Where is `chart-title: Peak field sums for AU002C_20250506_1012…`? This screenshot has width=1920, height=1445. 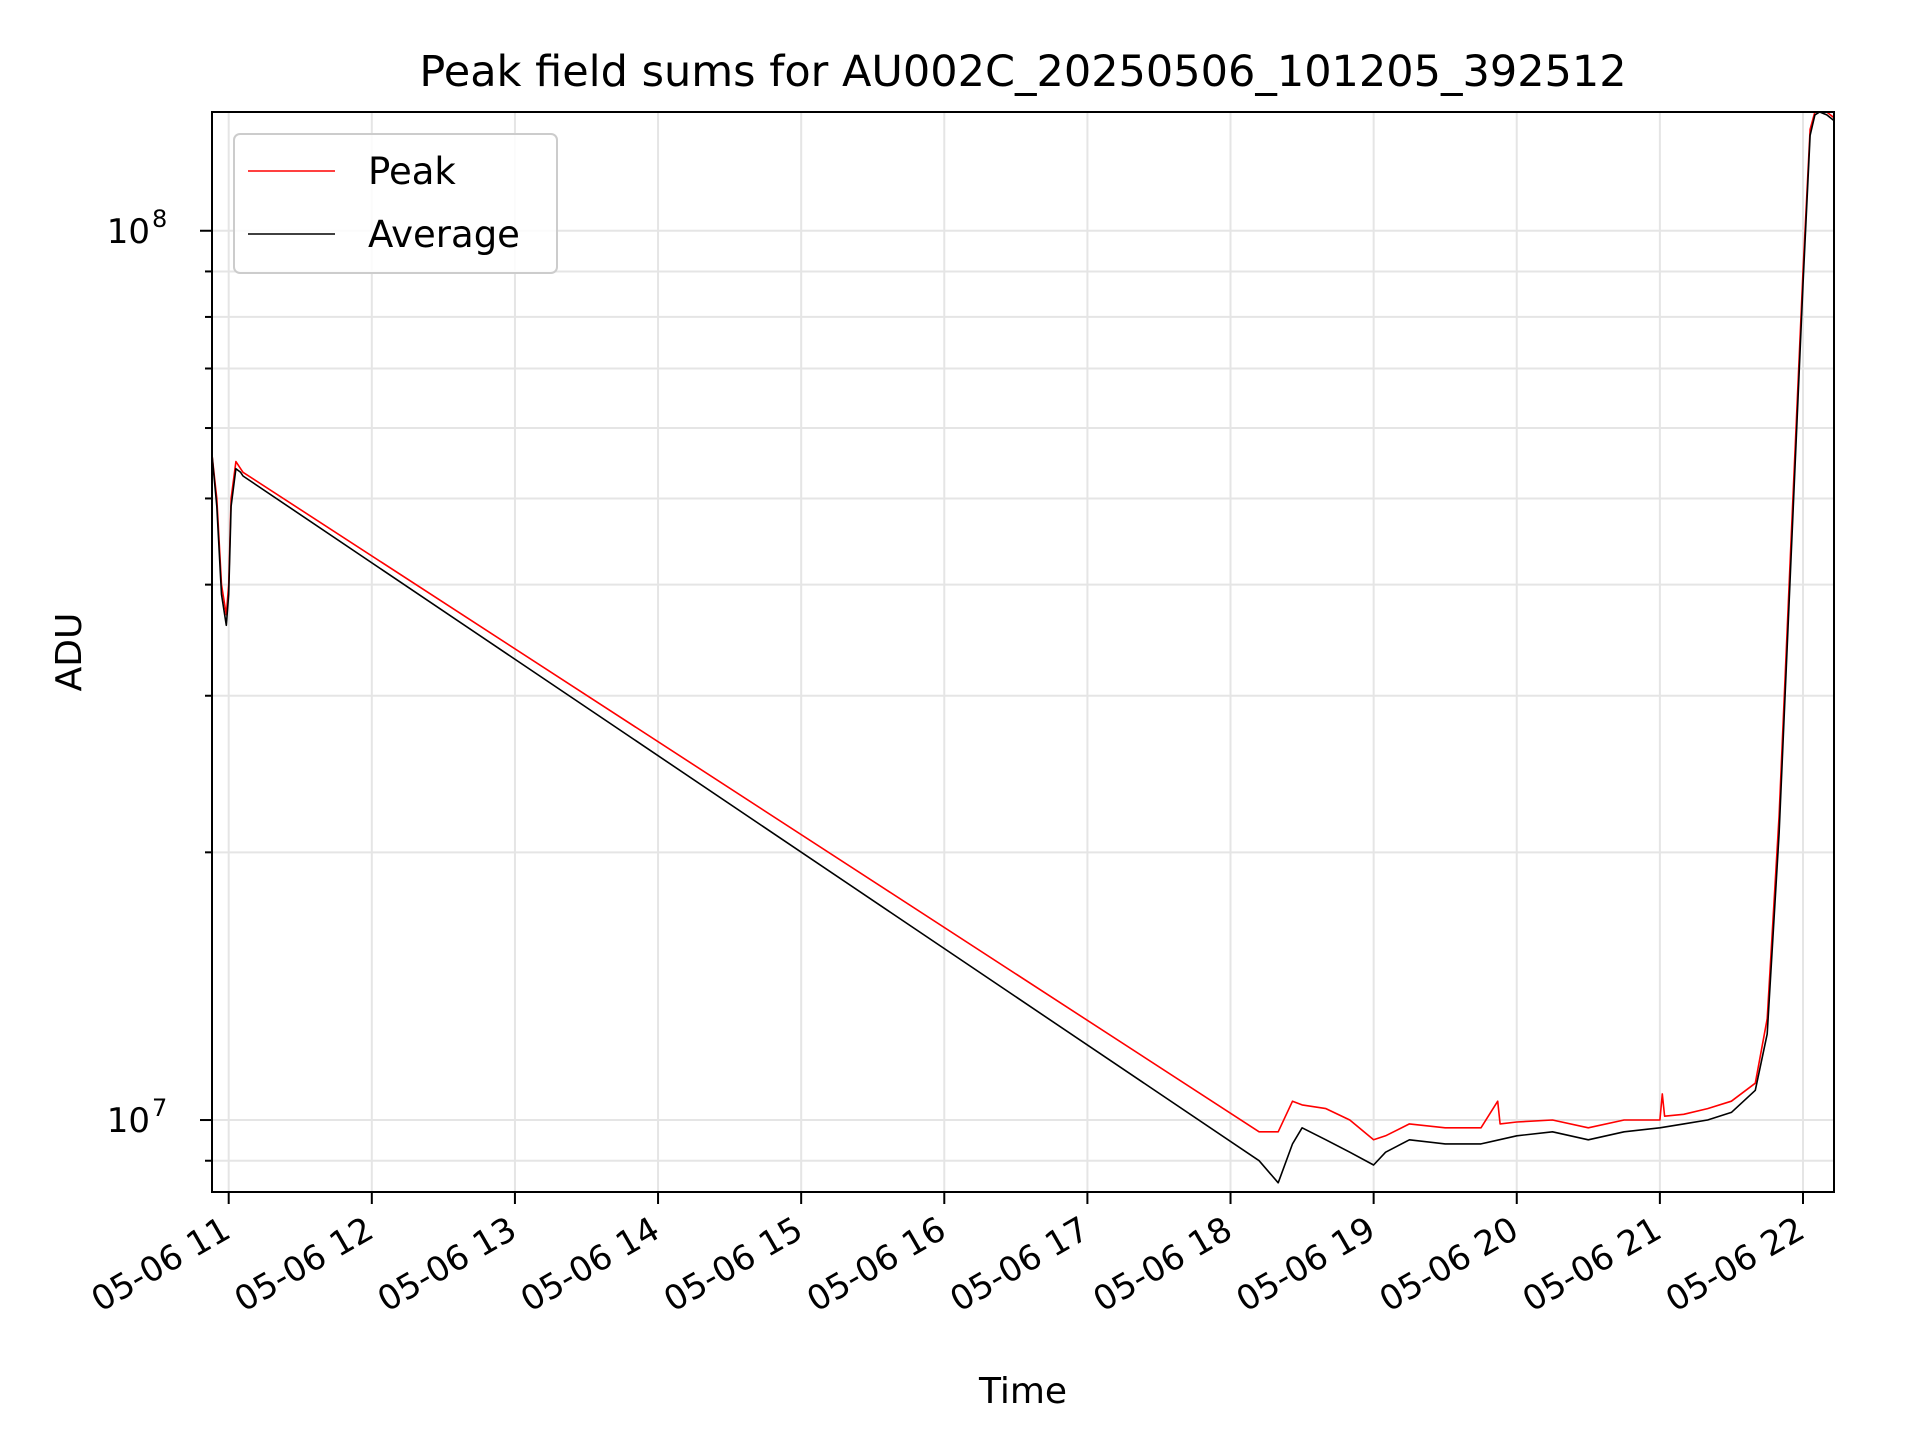
chart-title: Peak field sums for AU002C_20250506_1012… is located at coordinates (1022, 72).